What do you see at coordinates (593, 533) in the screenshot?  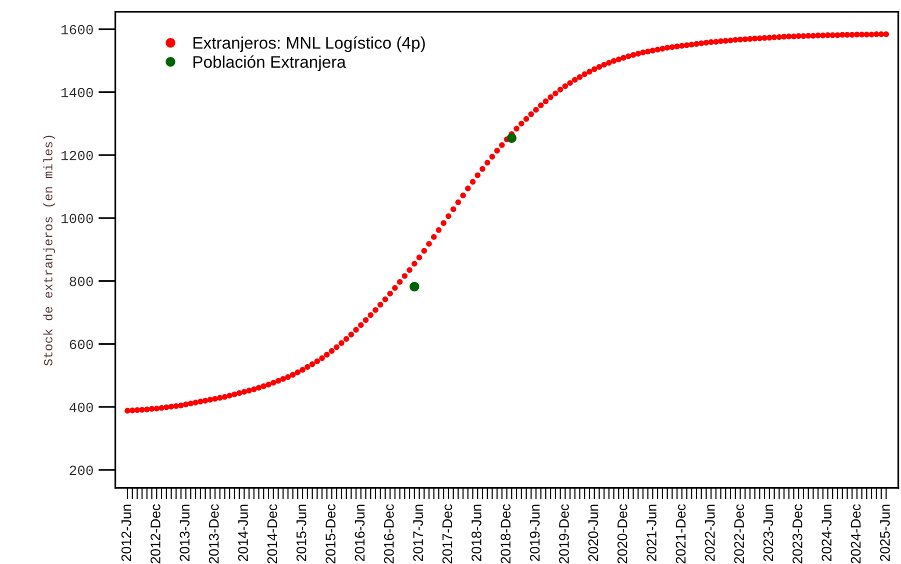 I see `x-tick-label: 2020-Jun` at bounding box center [593, 533].